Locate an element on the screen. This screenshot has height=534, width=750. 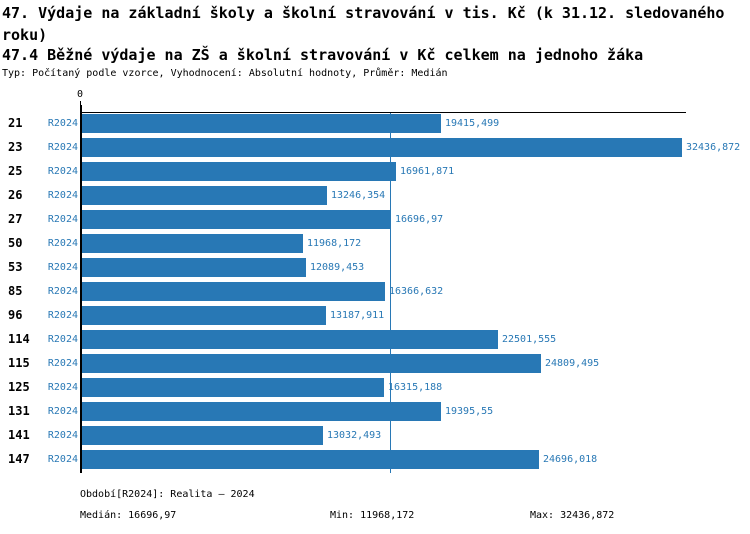
footer-period-label: Období[R2024]: Realita – 2024 is located at coordinates (167, 494).